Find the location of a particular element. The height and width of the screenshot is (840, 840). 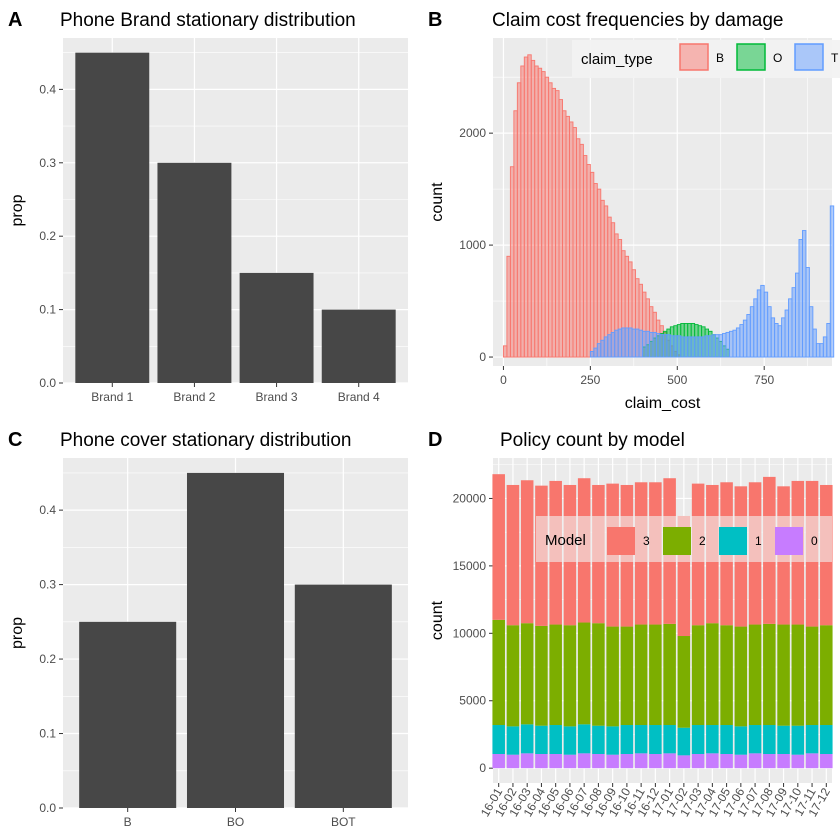

legend-title: claim_type is located at coordinates (617, 59).